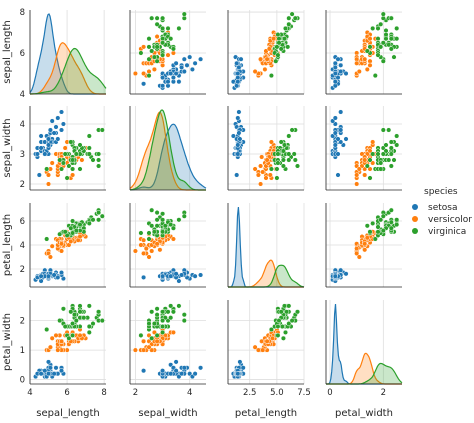 Image resolution: width=474 pixels, height=423 pixels. What do you see at coordinates (22, 270) in the screenshot?
I see `ytick-label: 2` at bounding box center [22, 270].